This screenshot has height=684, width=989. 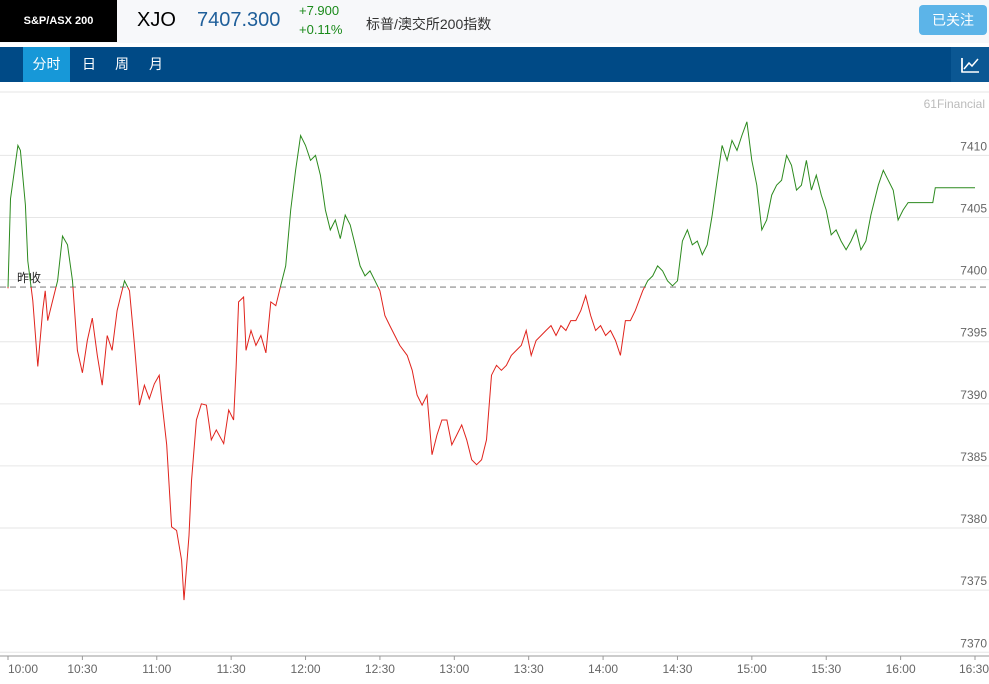 I want to click on watermark: 61Financial, so click(x=954, y=104).